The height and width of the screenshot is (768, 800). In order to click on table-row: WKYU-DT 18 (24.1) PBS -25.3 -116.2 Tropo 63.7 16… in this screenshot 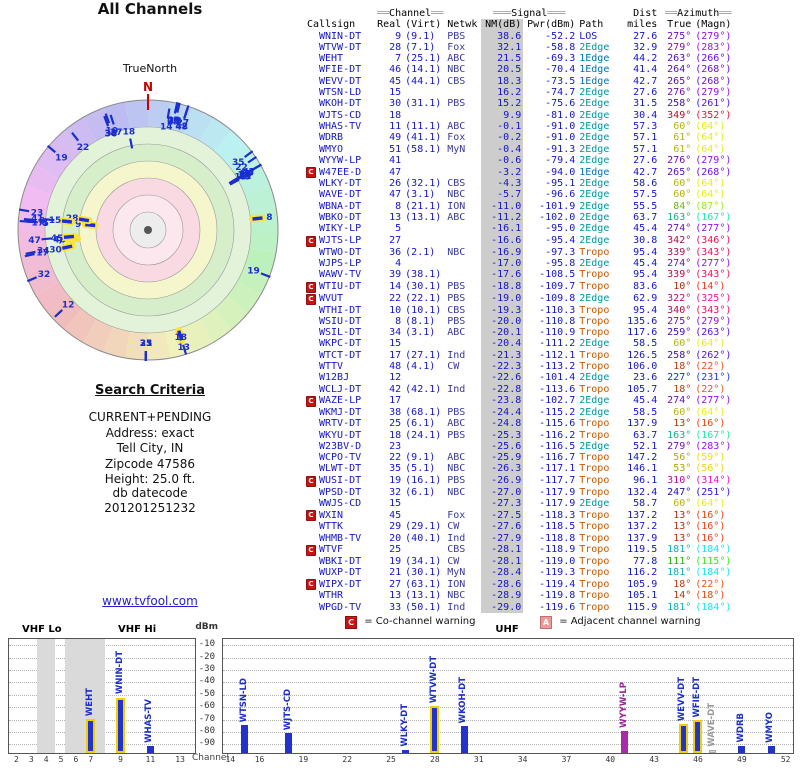, I will do `click(521, 435)`.